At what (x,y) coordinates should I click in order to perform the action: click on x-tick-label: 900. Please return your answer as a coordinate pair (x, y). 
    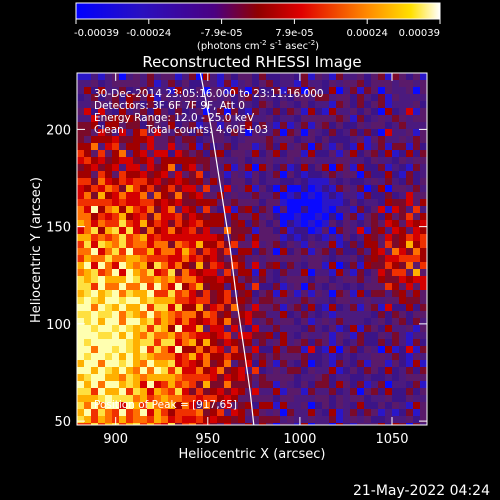
    Looking at the image, I should click on (115, 439).